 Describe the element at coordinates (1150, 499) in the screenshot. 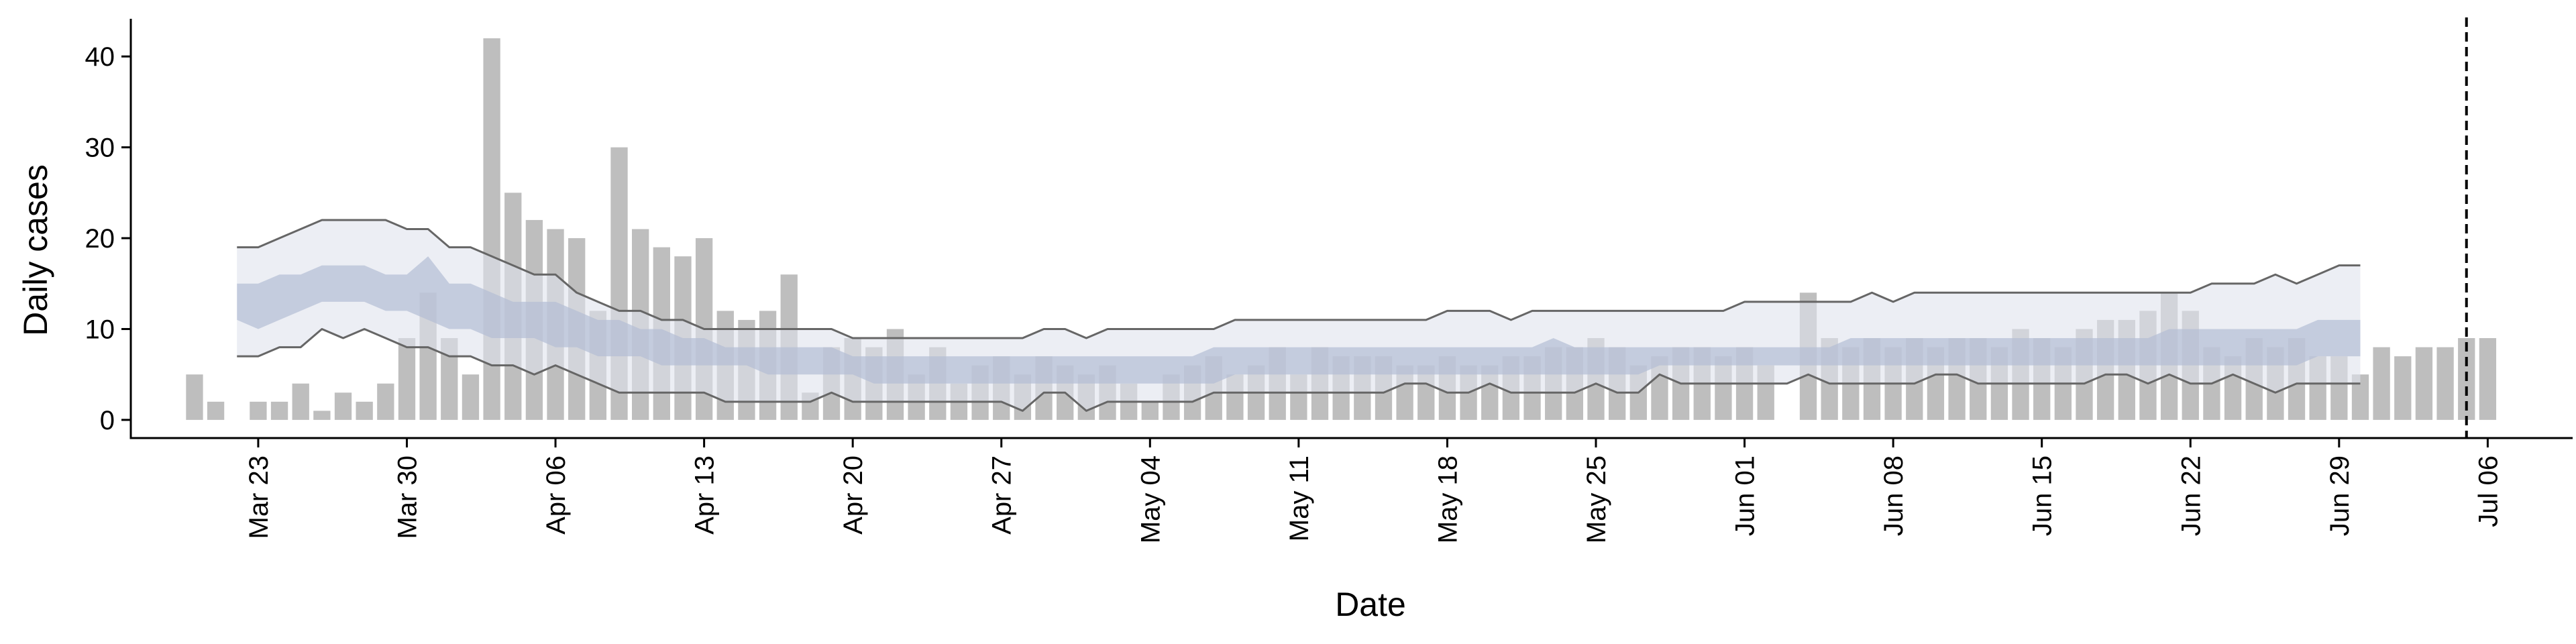

I see `x-tick-label: May 04` at that location.